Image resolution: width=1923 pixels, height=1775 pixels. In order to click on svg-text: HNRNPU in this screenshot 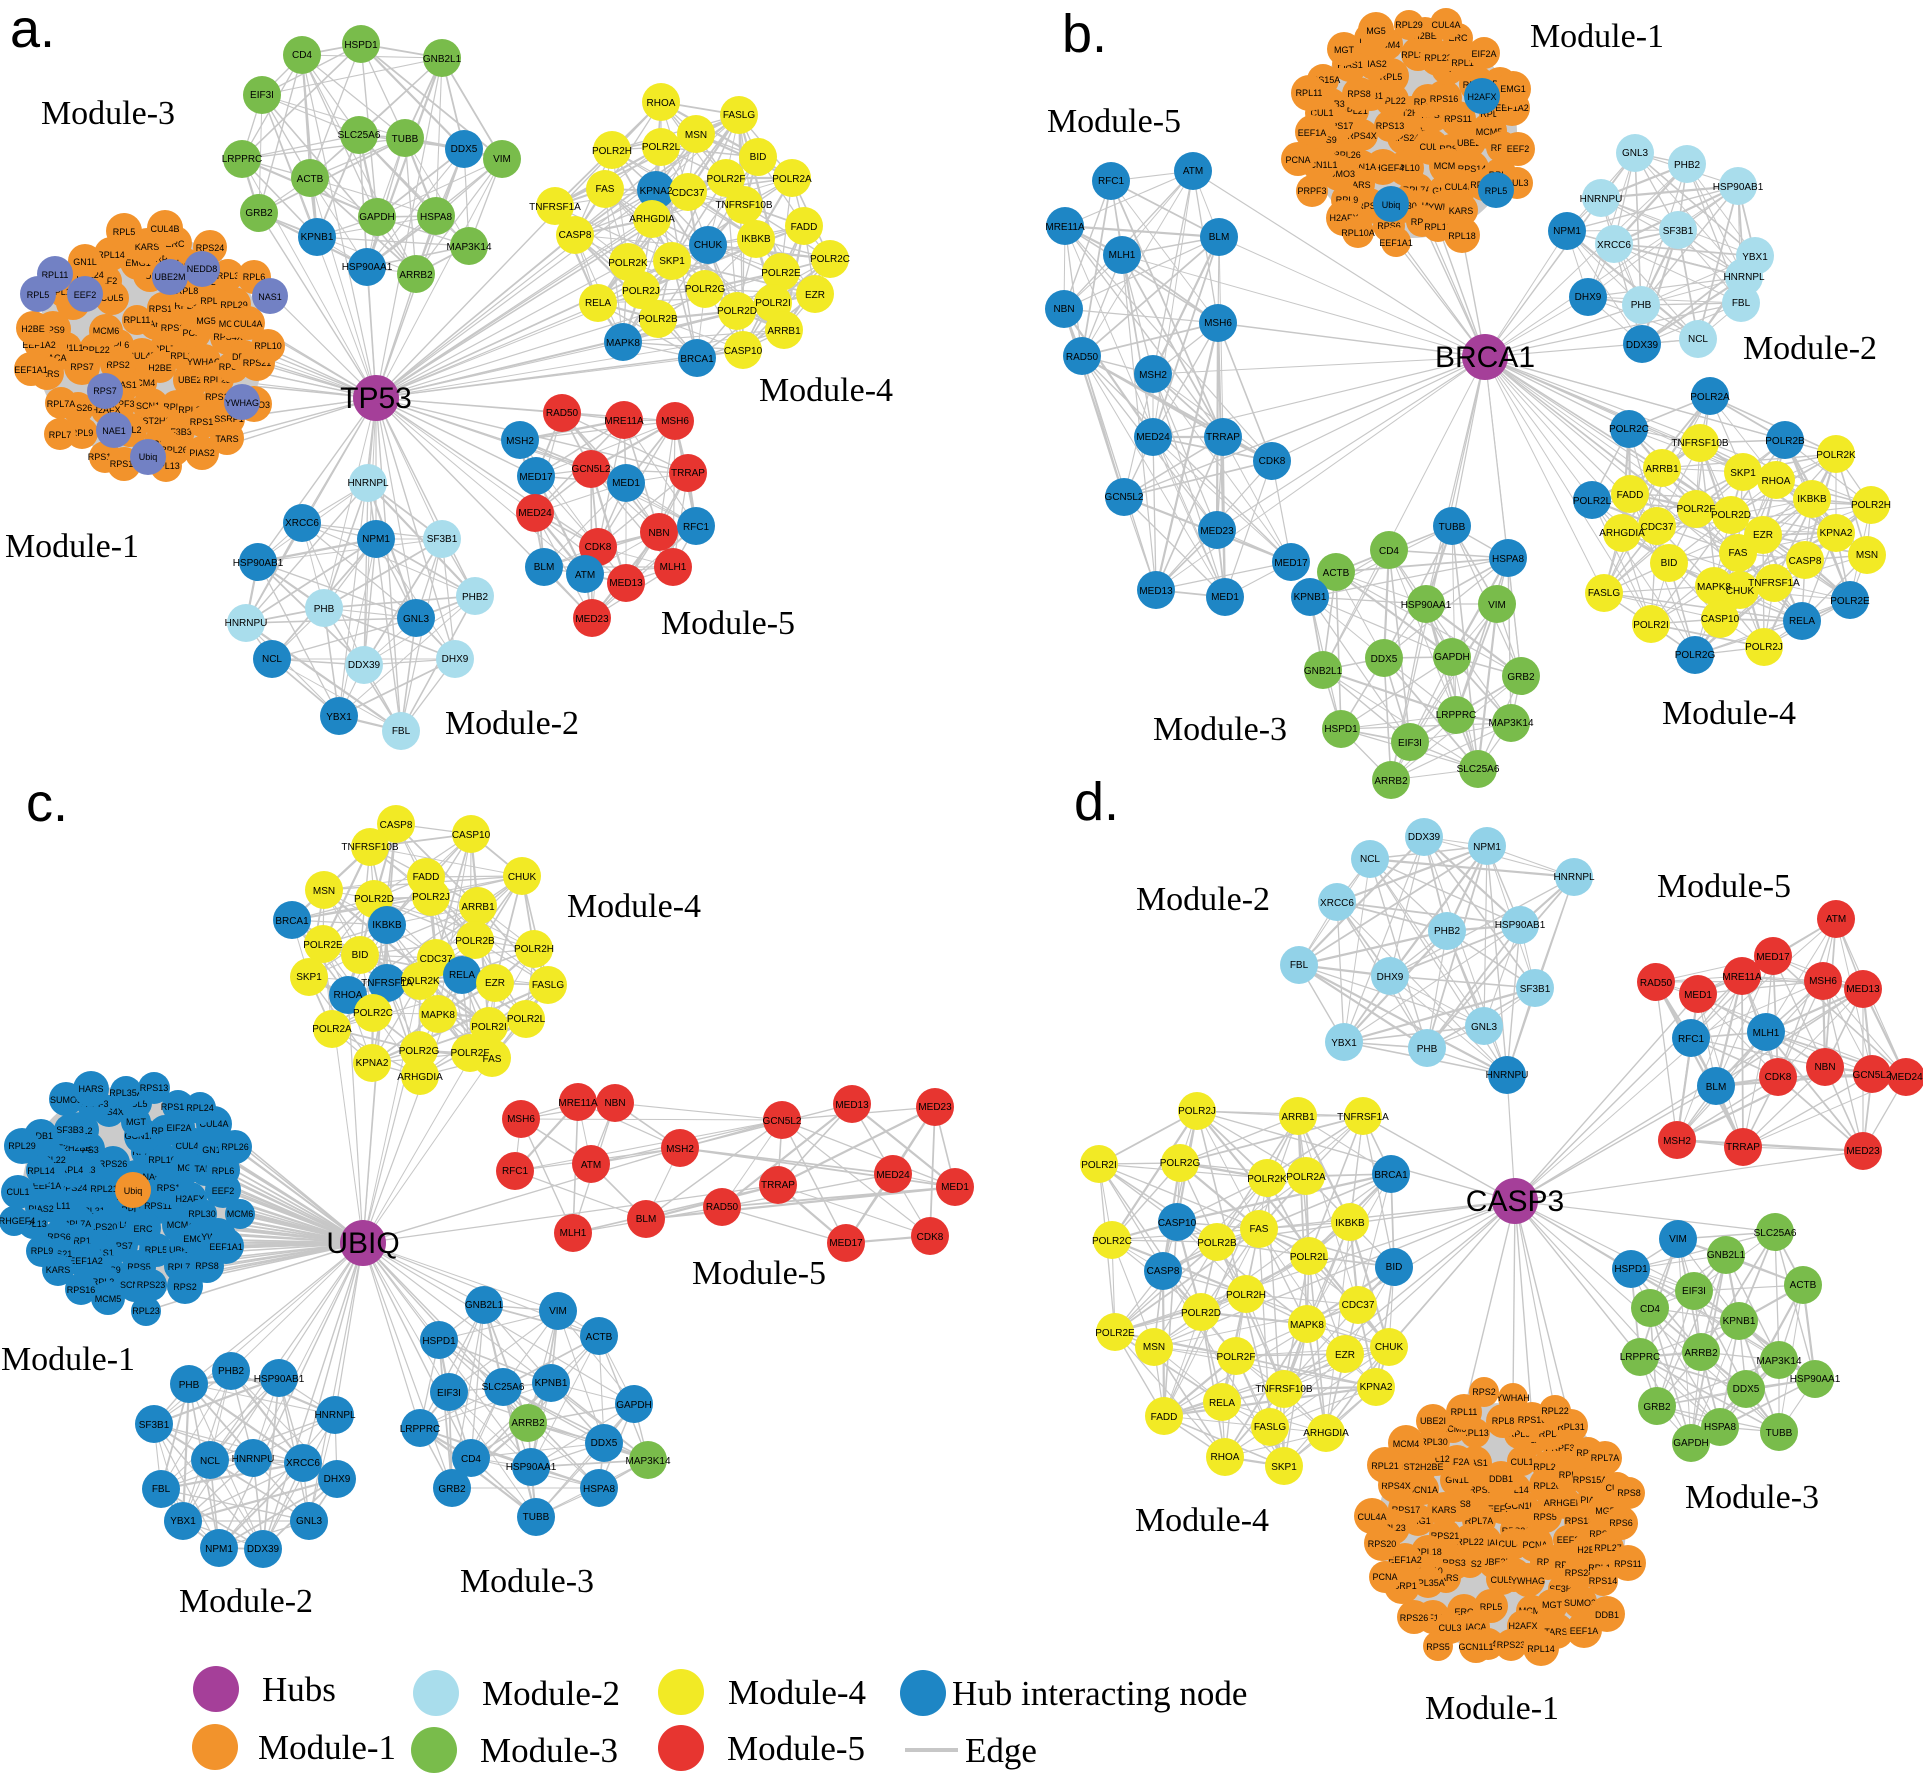, I will do `click(253, 1459)`.